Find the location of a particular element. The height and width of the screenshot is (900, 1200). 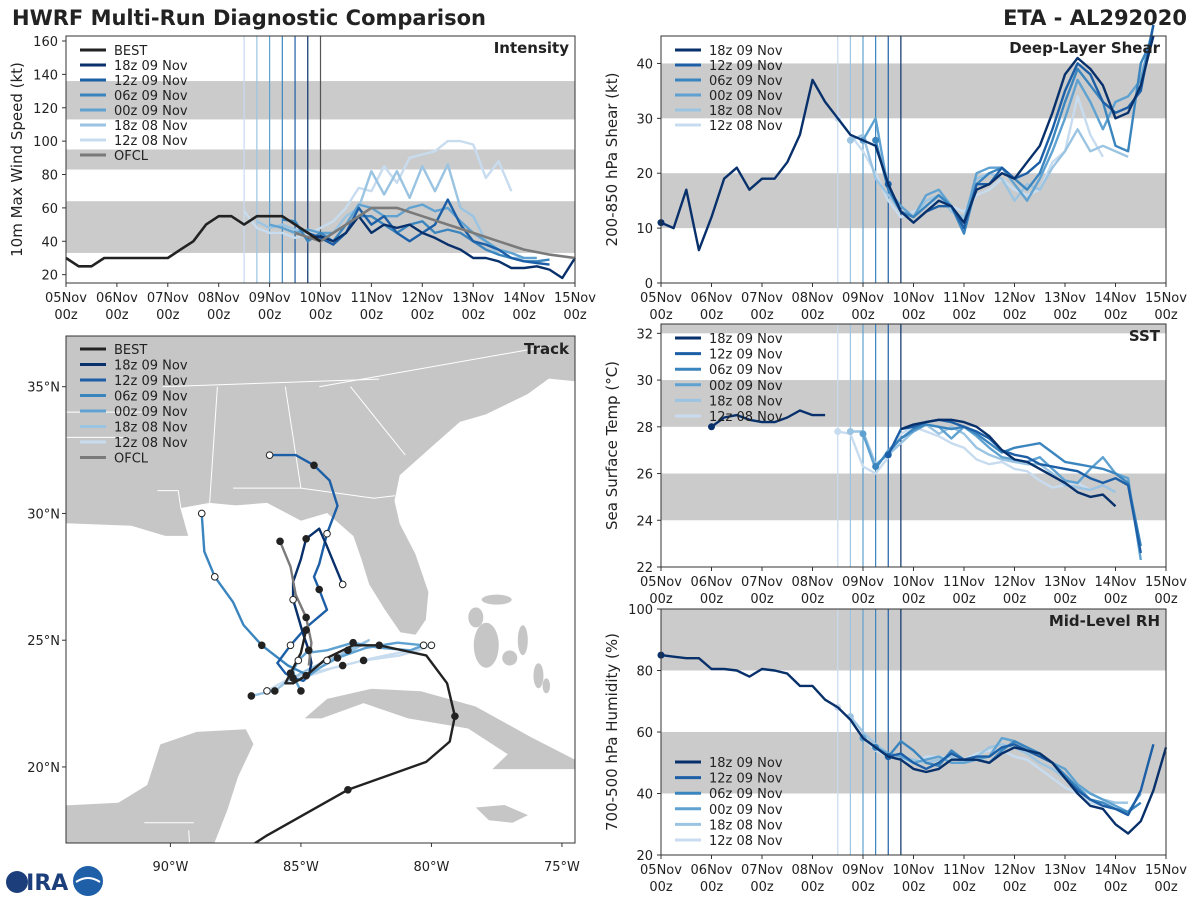

y-tick-label: 30°N is located at coordinates (43, 514).